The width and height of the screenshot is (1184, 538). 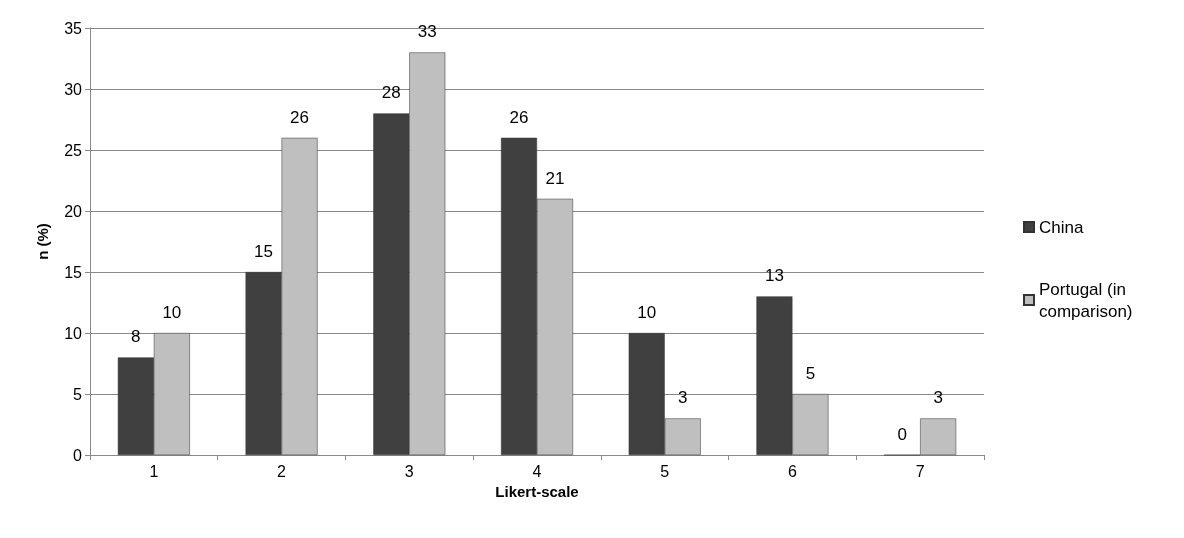 What do you see at coordinates (154, 471) in the screenshot?
I see `x-tick-label: 1` at bounding box center [154, 471].